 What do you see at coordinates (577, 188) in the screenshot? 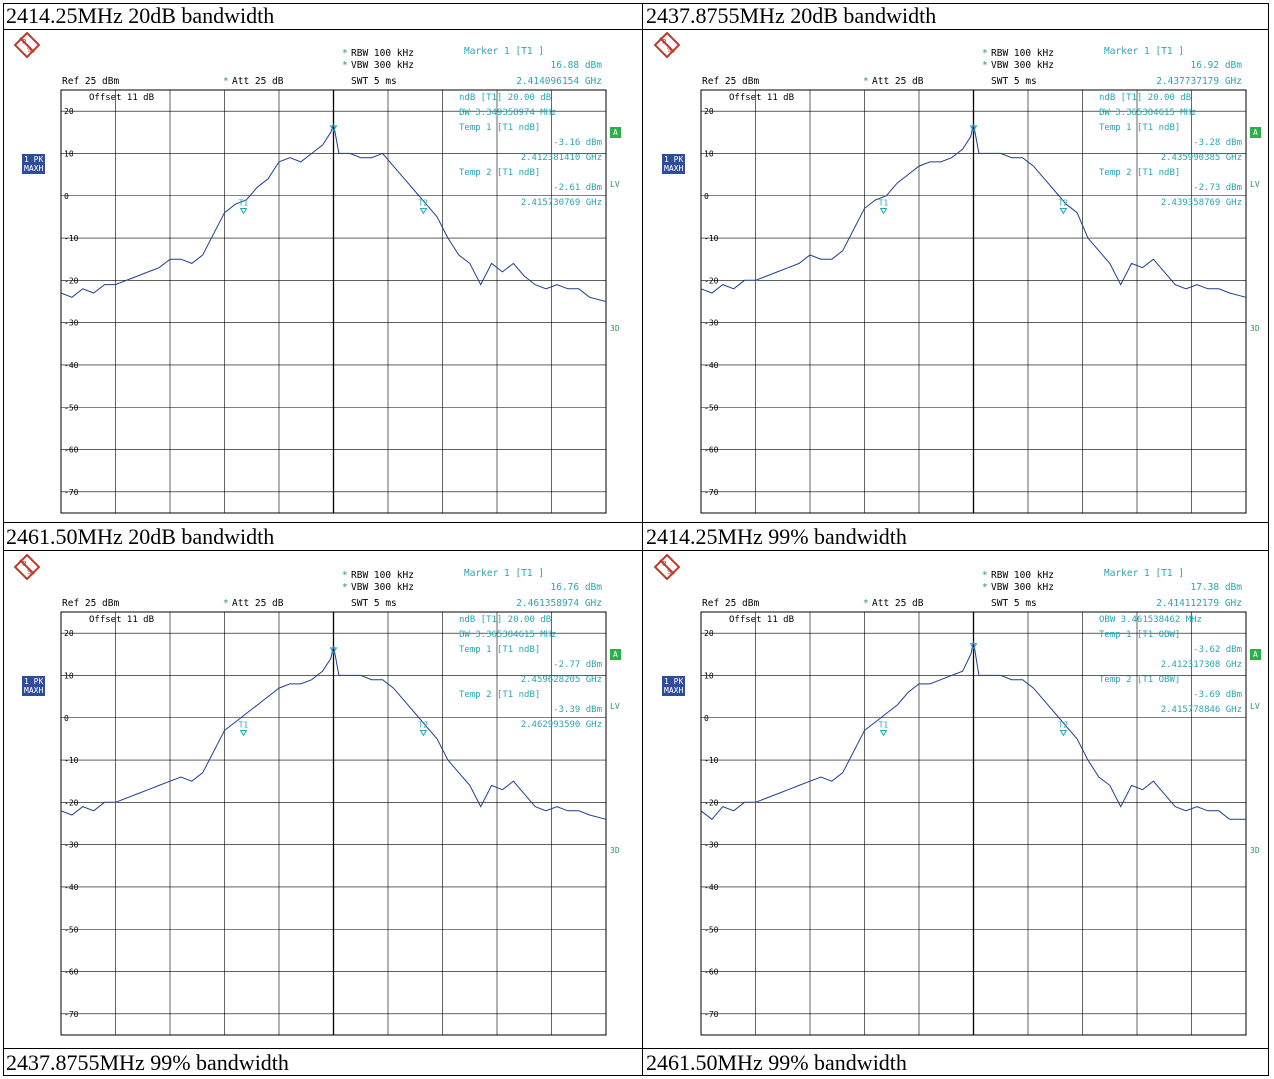
I see `marker-readout-line: -2.61 dBm` at bounding box center [577, 188].